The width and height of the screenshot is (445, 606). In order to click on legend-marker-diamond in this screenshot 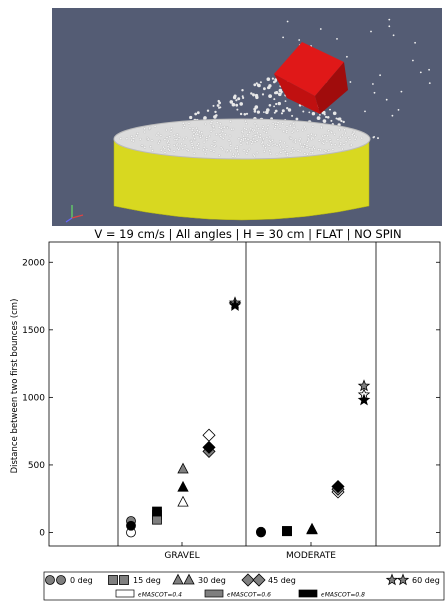, I will do `click(248, 580)`.